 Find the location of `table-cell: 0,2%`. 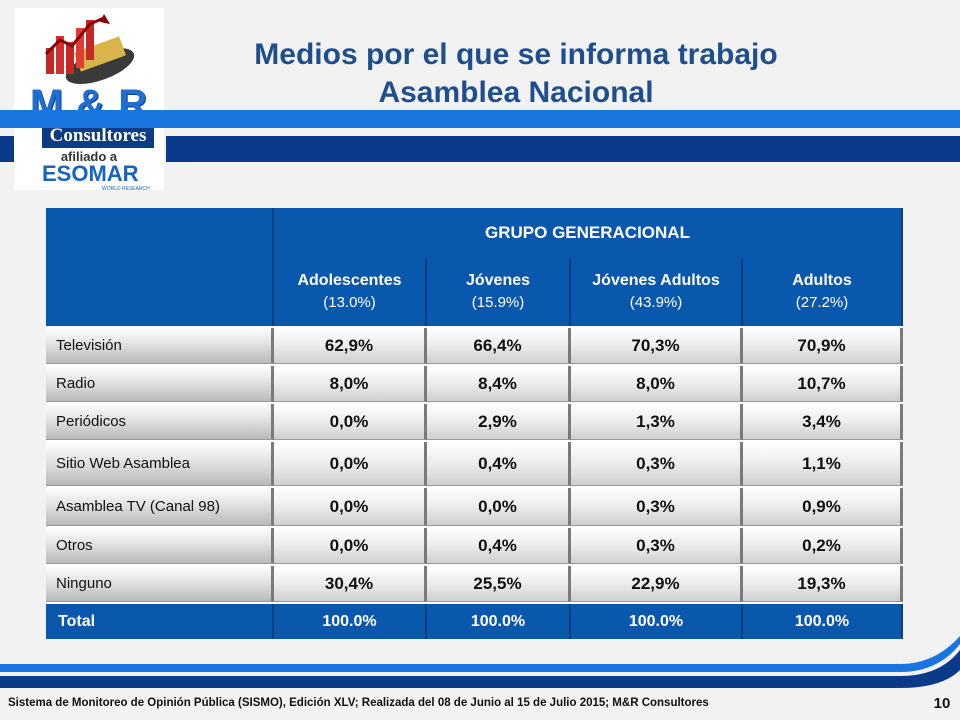

table-cell: 0,2% is located at coordinates (823, 546).